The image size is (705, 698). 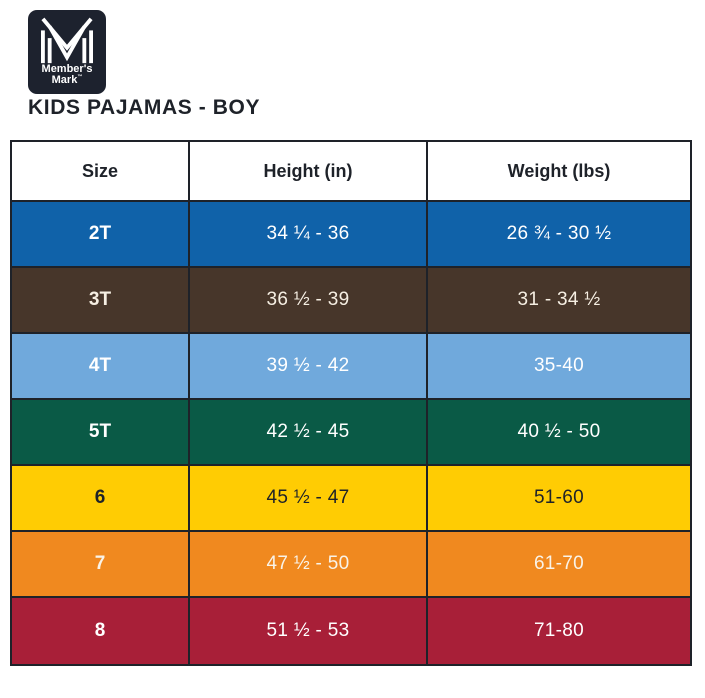 I want to click on table-row-2t: 2T 34 ¼ - 36 26 ¾ - 30 ½, so click(x=351, y=235).